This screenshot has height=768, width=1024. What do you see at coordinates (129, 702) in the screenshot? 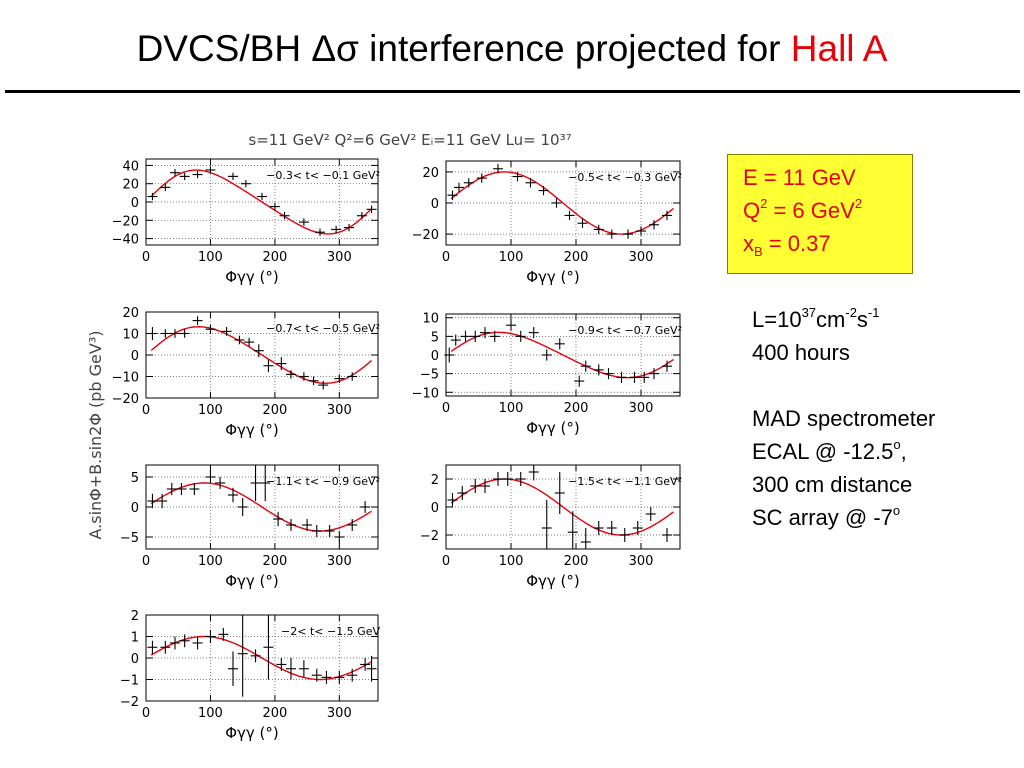
I see `y-tick-label: −2` at bounding box center [129, 702].